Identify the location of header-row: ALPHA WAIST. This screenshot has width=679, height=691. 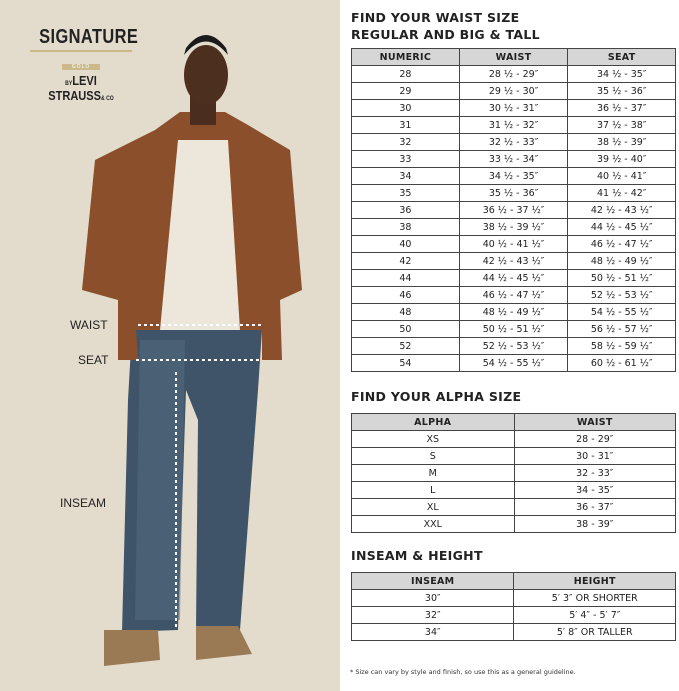
(513, 422).